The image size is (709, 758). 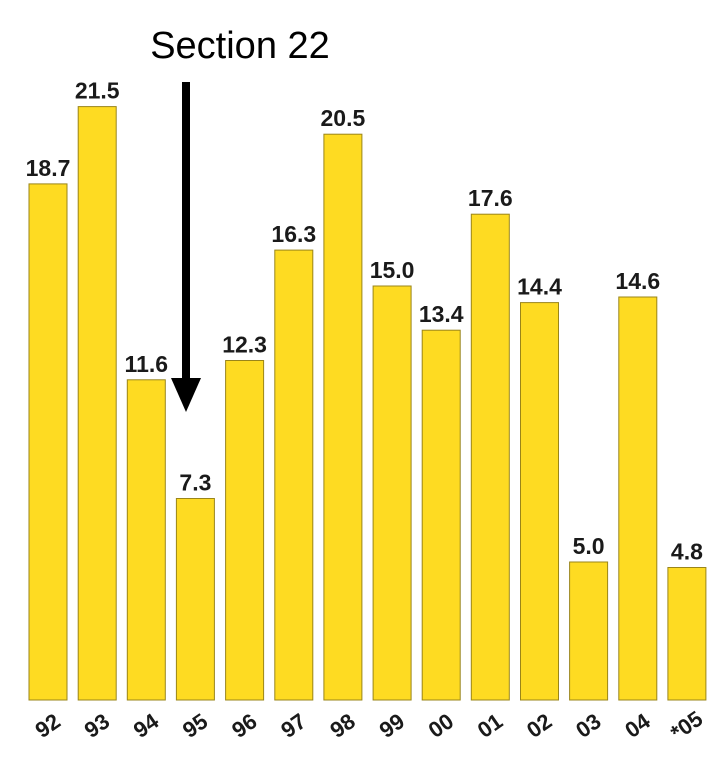 I want to click on value-label-93: 21.5, so click(x=97, y=91).